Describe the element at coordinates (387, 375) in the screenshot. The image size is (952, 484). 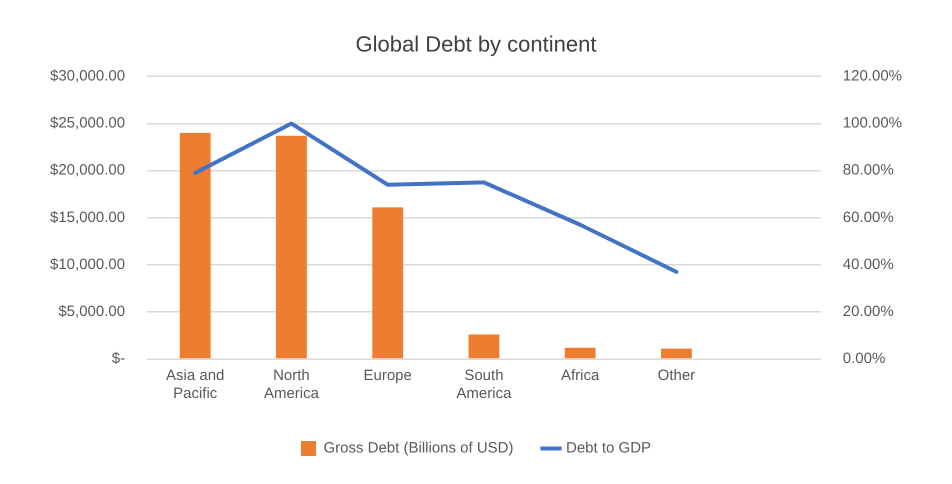
I see `x-tick-label: Europe` at that location.